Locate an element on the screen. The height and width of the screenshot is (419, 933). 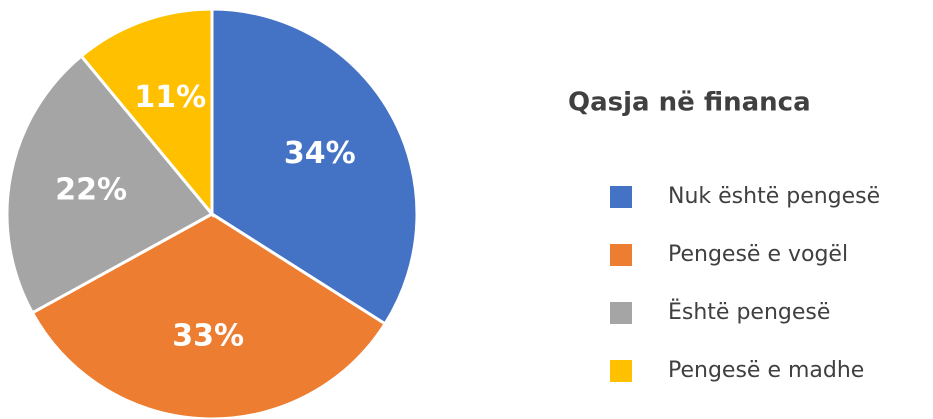
legend-label: Pengesë e madhe is located at coordinates (766, 370).